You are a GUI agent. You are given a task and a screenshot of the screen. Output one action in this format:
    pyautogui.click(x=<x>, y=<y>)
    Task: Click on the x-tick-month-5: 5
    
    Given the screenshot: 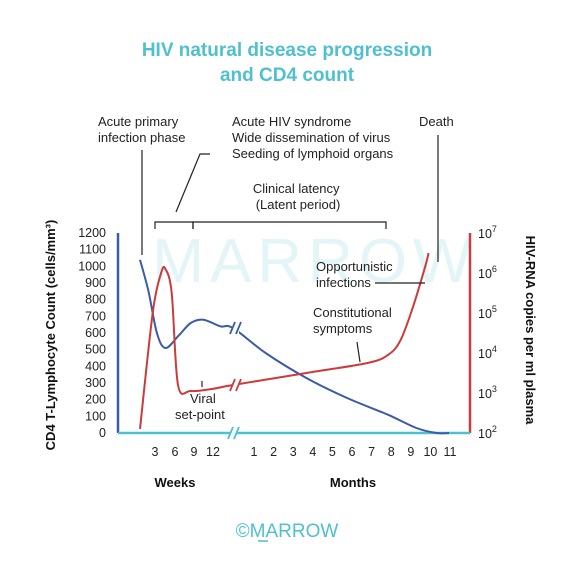 What is the action you would take?
    pyautogui.click(x=332, y=452)
    